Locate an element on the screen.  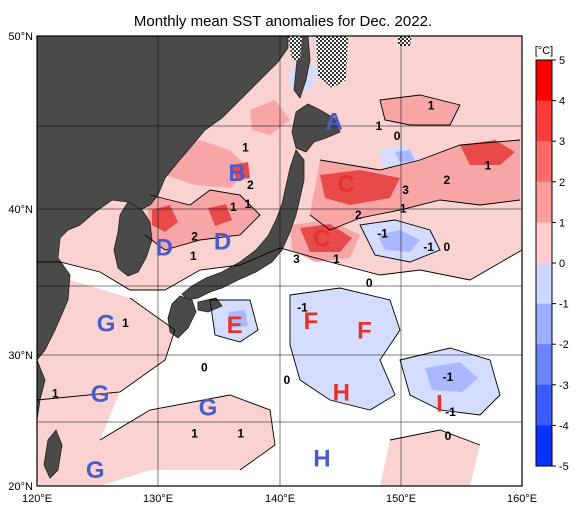
lat-label-30: 30°N is located at coordinates (20, 356).